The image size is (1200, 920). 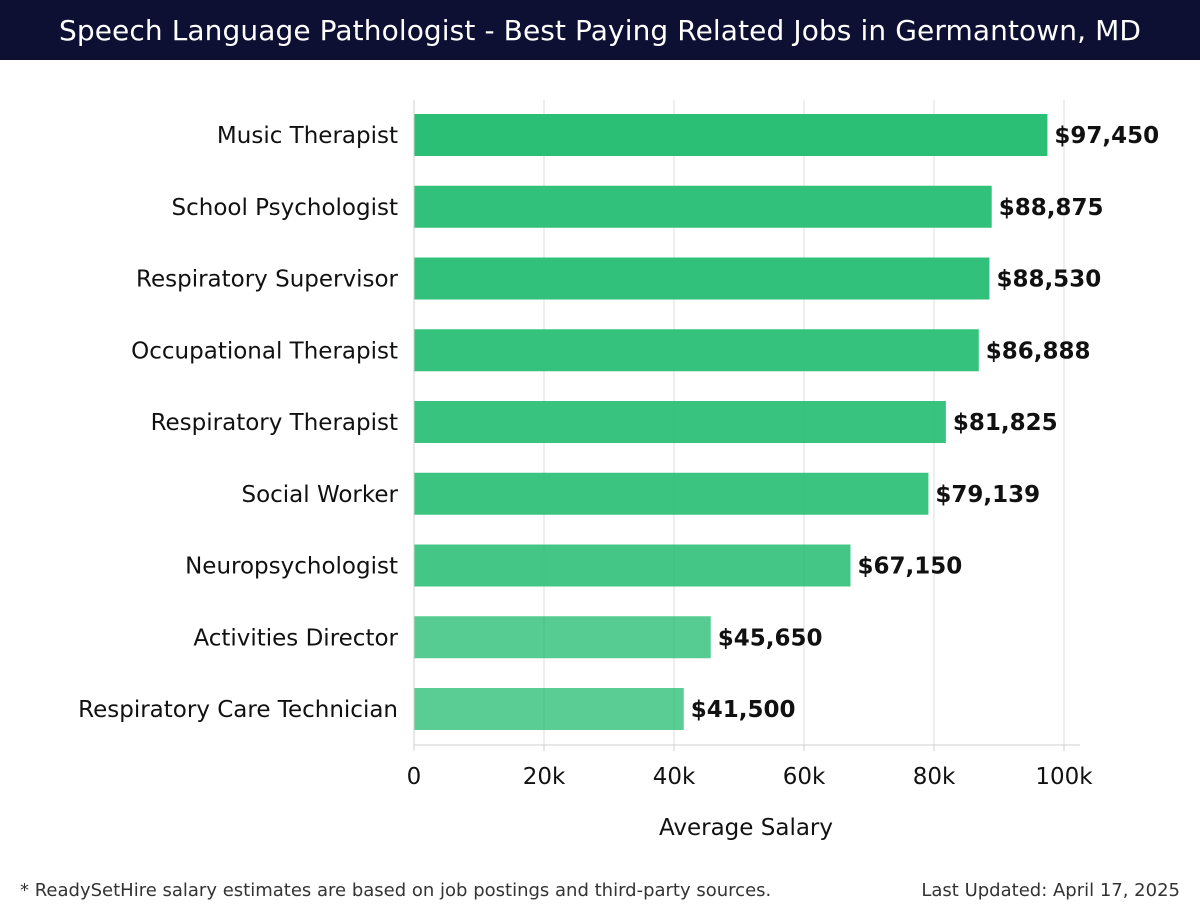 What do you see at coordinates (295, 638) in the screenshot?
I see `category-label: Activities Director` at bounding box center [295, 638].